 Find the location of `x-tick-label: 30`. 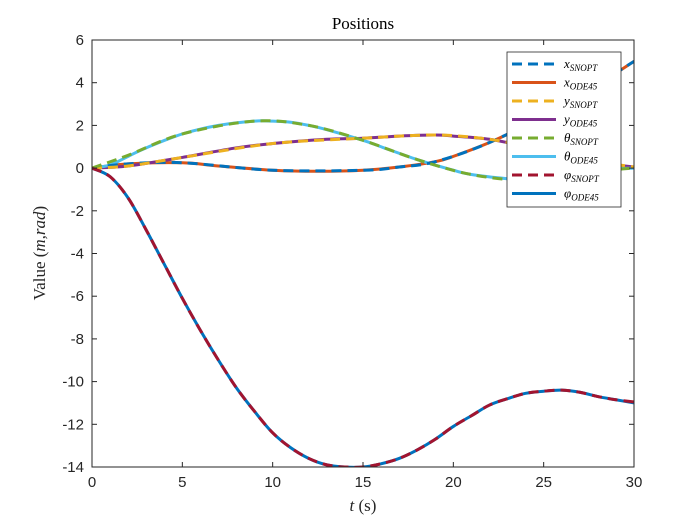

x-tick-label: 30 is located at coordinates (634, 482).